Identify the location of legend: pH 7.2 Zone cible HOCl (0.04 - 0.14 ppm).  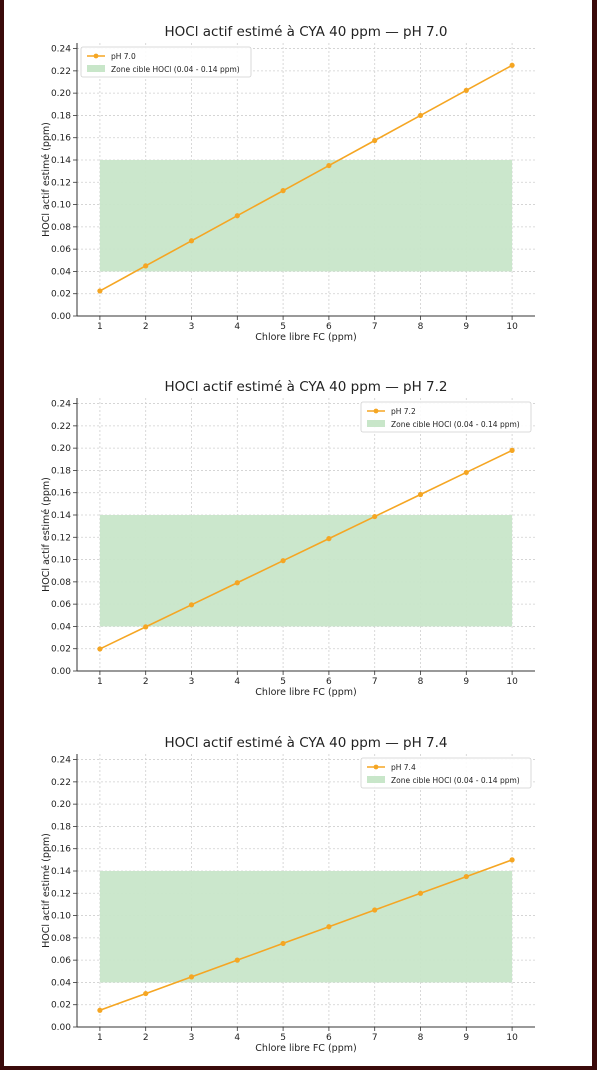
(446, 417).